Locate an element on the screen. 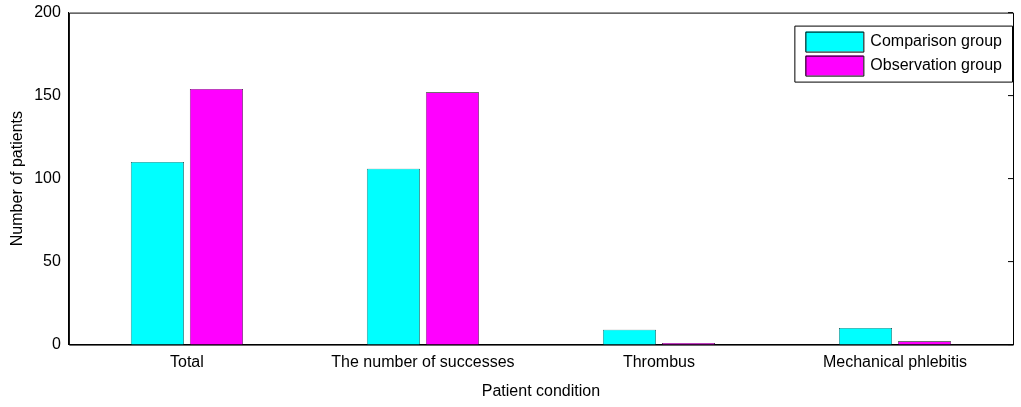 This screenshot has width=1021, height=407. x-axis-title: Patient condition is located at coordinates (541, 390).